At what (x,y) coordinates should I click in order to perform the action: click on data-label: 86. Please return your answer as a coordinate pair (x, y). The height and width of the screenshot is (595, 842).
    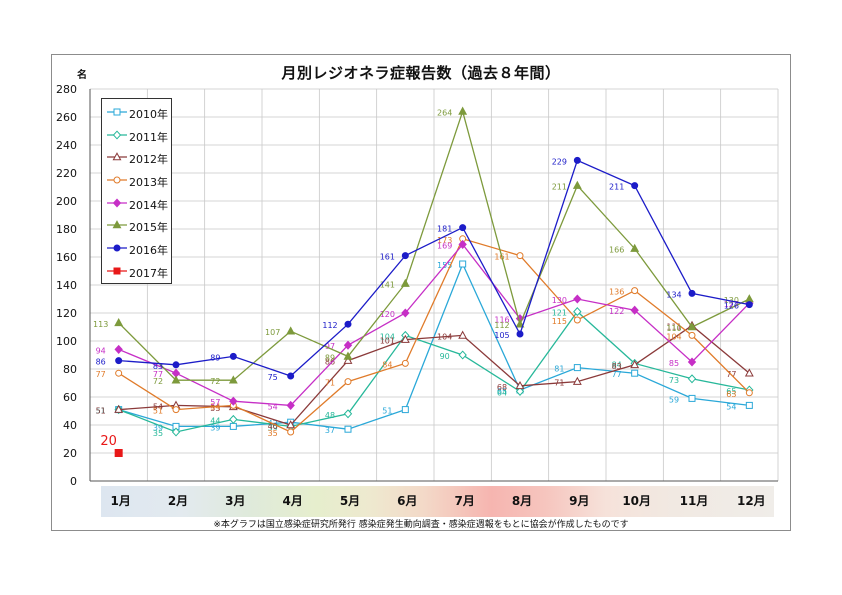
    Looking at the image, I should click on (101, 362).